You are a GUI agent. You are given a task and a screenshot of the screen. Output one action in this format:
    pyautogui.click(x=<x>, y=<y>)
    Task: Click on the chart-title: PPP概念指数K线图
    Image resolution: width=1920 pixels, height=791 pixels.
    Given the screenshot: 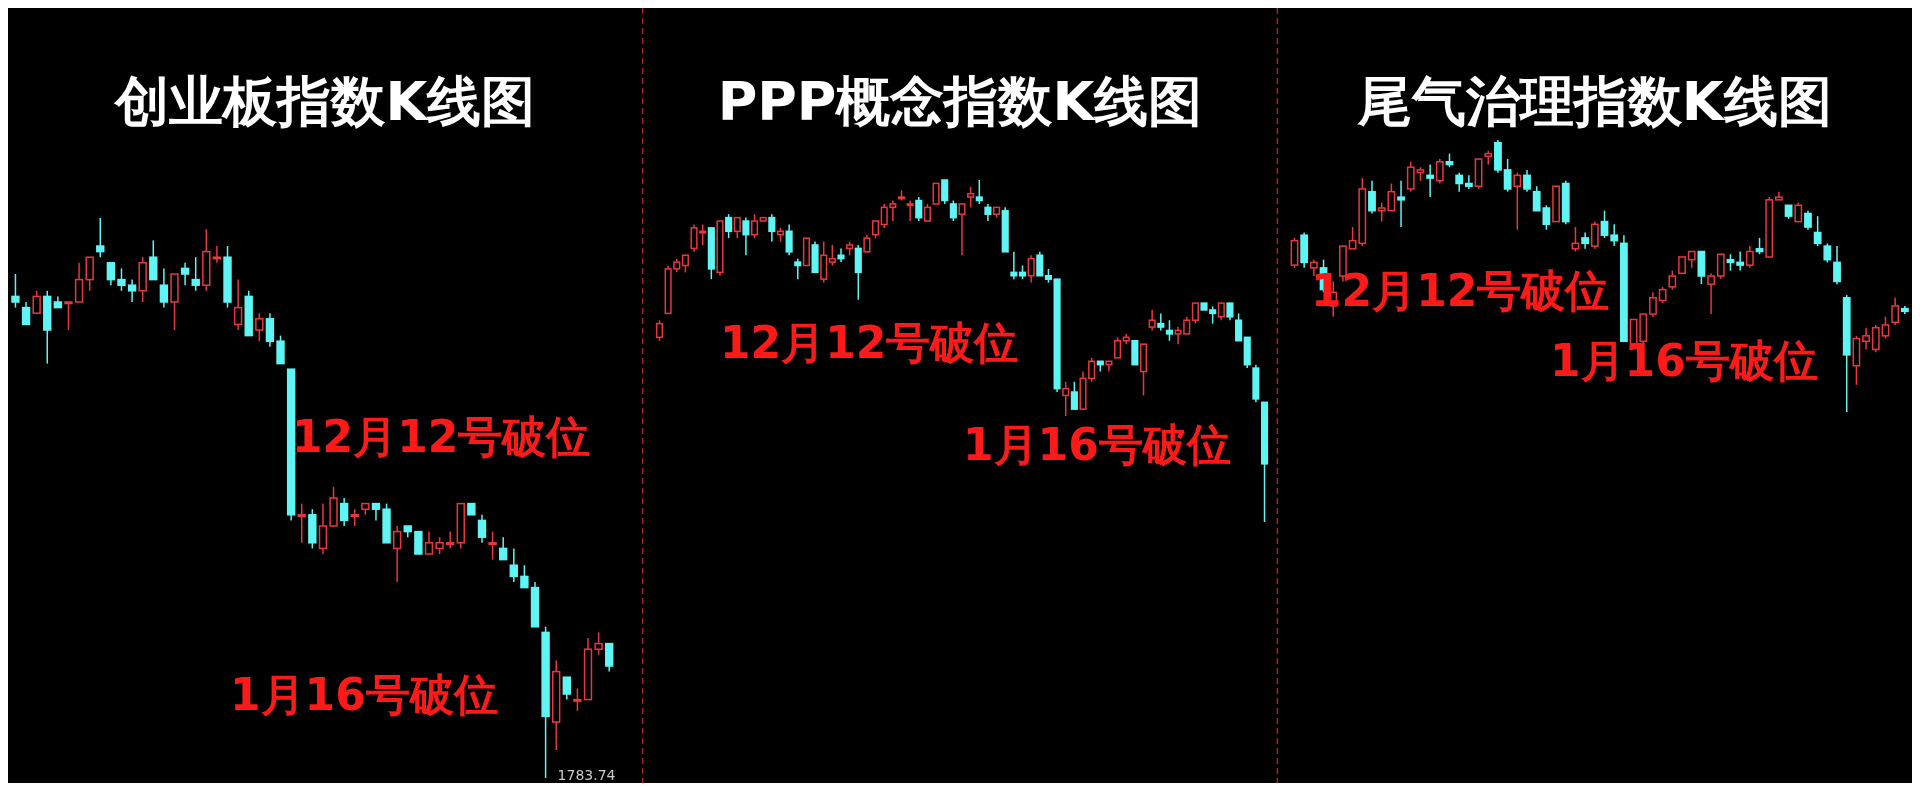 What is the action you would take?
    pyautogui.click(x=960, y=101)
    